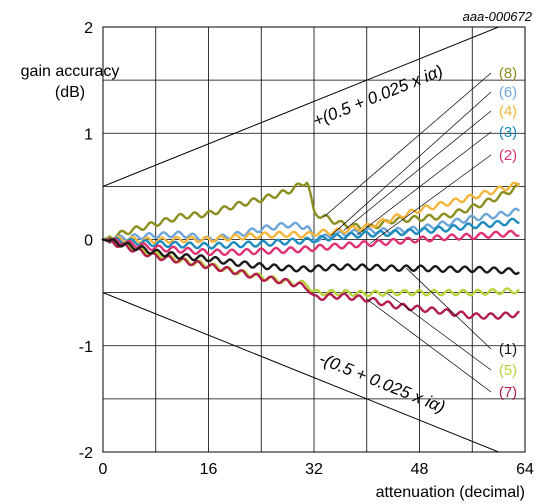  What do you see at coordinates (377, 95) in the screenshot?
I see `tolerance-bound-label: +(0.5 + 0.025 x iα)` at bounding box center [377, 95].